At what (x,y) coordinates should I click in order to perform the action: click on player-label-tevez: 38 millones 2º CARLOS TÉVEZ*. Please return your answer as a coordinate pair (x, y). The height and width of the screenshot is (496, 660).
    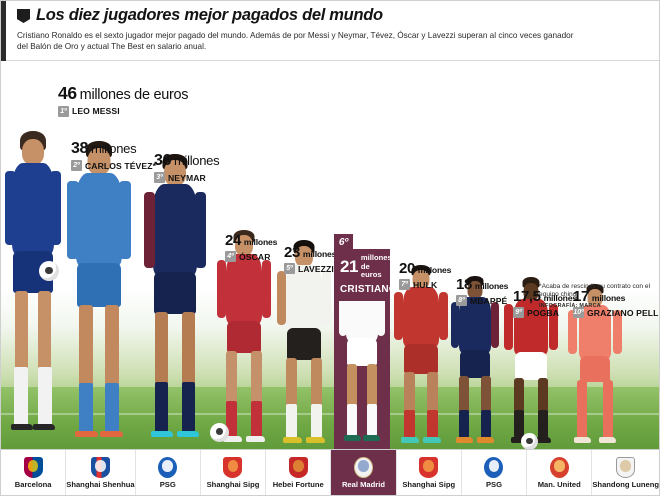
    Looking at the image, I should click on (113, 156).